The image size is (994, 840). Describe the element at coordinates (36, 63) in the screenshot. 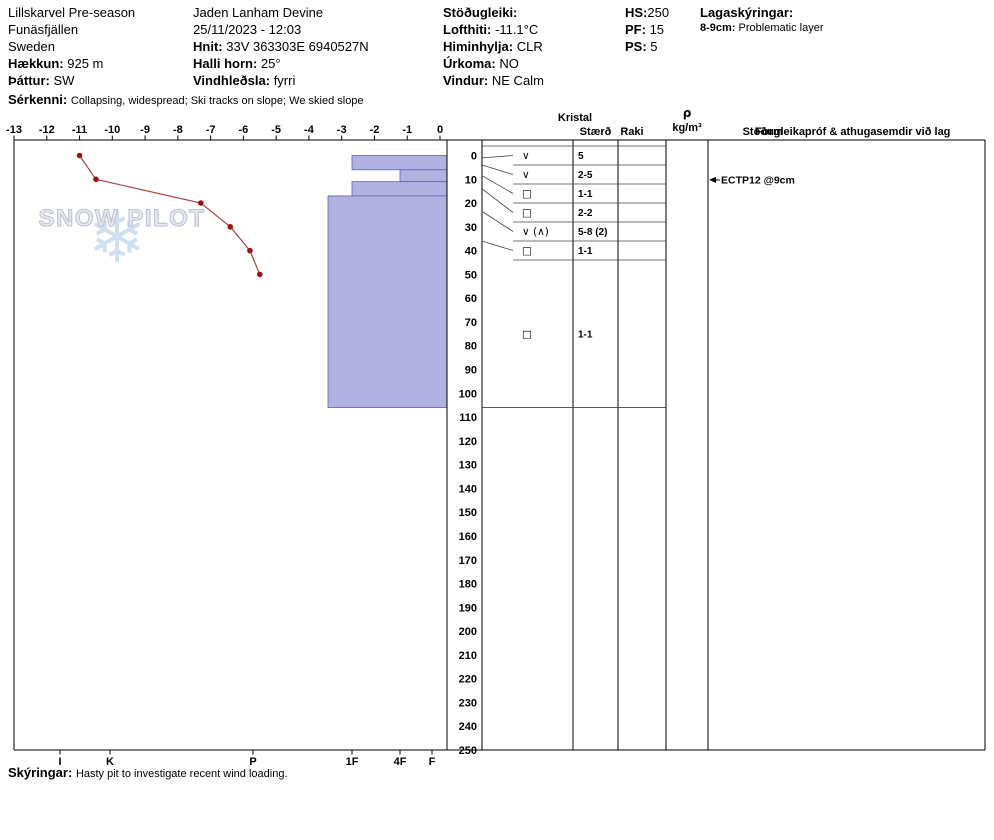

I see `elevation-label: Hækkun:` at that location.